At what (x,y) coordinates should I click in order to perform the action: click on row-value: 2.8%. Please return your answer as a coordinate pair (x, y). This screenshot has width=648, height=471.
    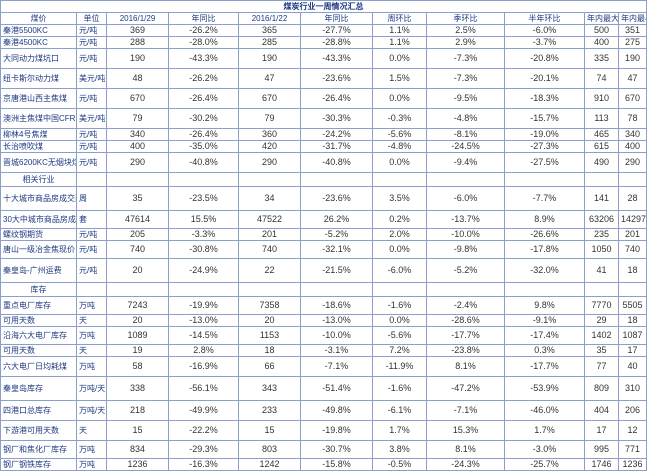
    Looking at the image, I should click on (203, 350).